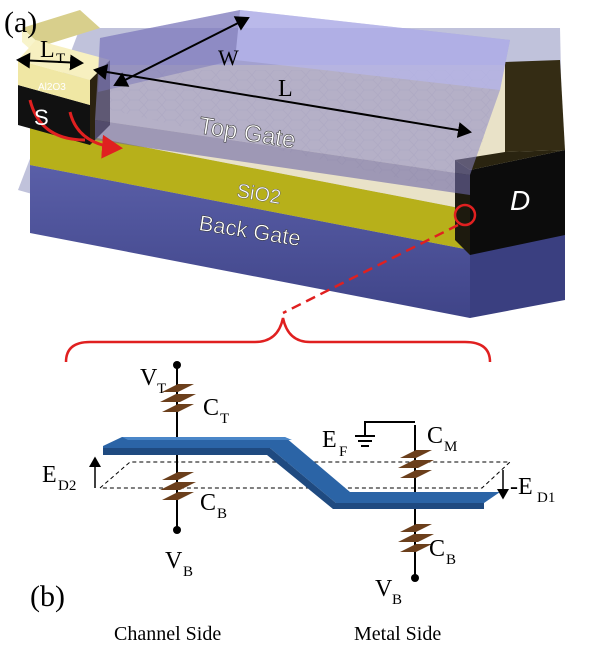  What do you see at coordinates (161, 389) in the screenshot?
I see `vt-label-sub: T` at bounding box center [161, 389].